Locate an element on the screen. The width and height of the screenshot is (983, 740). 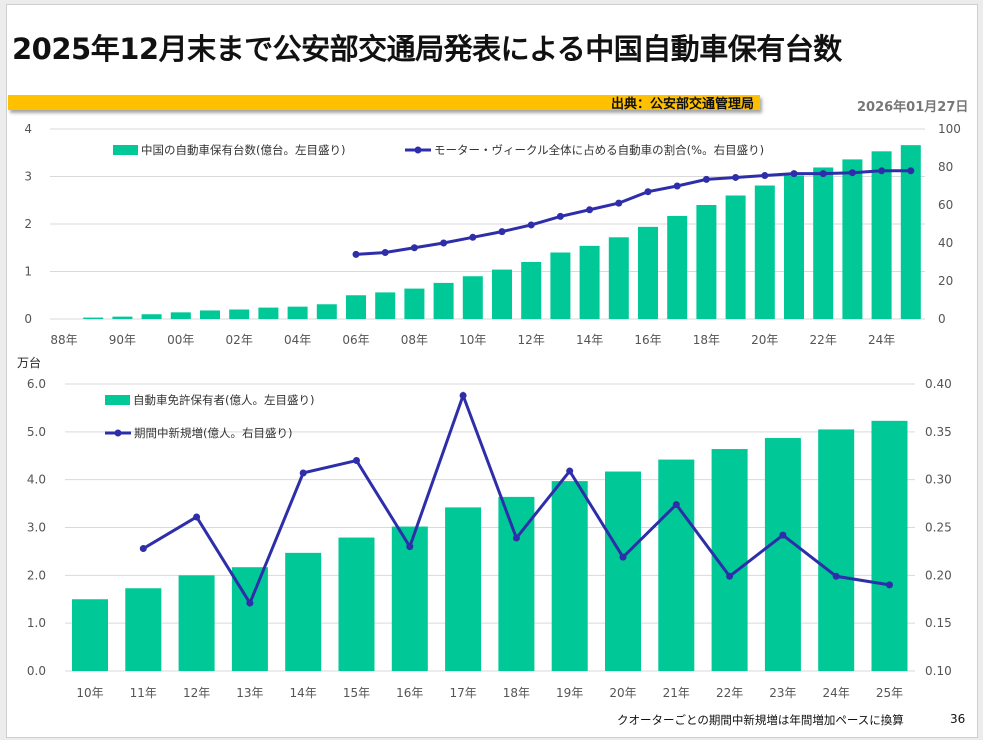
page-number: 36 is located at coordinates (958, 719).